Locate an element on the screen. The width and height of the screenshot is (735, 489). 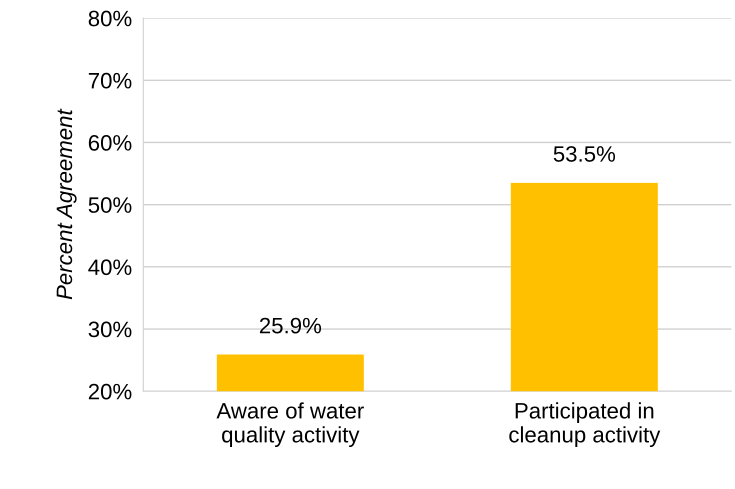
y-tick-label: 40% is located at coordinates (110, 267).